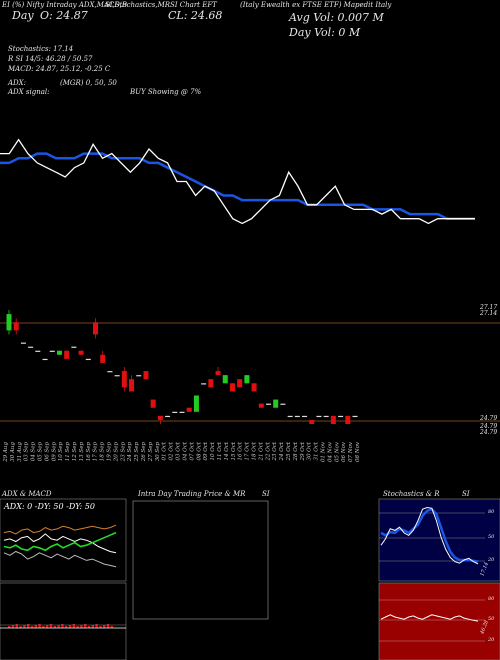 This screenshot has width=500, height=660. What do you see at coordinates (268, 451) in the screenshot?
I see `date-tick-label: 22 Oct` at bounding box center [268, 451].